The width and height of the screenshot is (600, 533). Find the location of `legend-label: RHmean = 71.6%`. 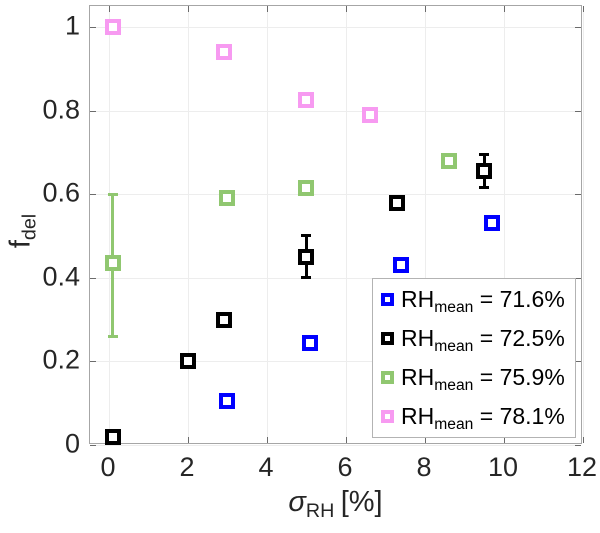

legend-label: RHmean = 71.6% is located at coordinates (483, 300).